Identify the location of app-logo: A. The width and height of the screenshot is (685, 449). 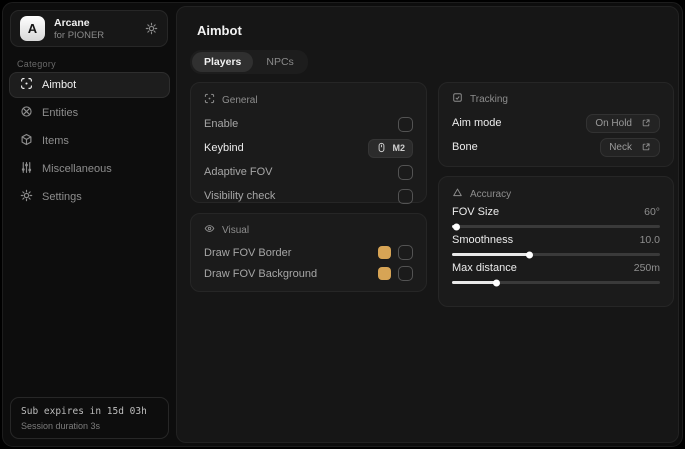
(32, 28).